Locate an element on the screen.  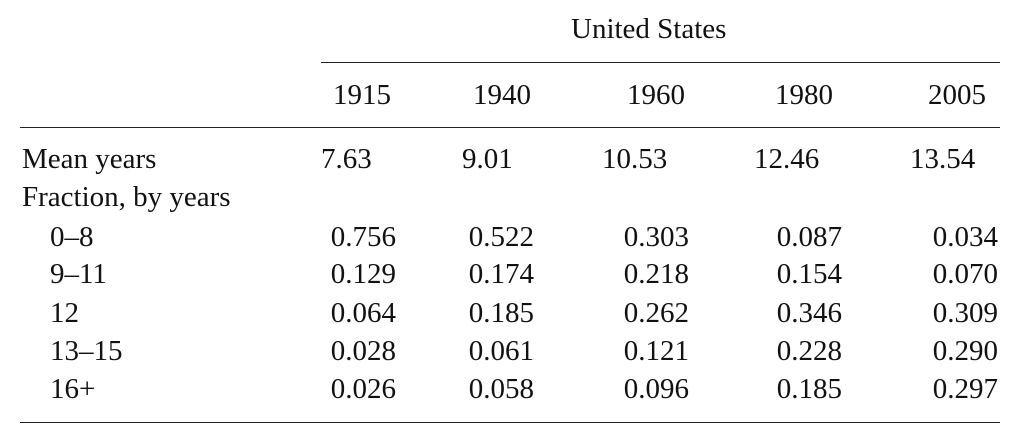
year-header-1940: 1940 is located at coordinates (502, 95).